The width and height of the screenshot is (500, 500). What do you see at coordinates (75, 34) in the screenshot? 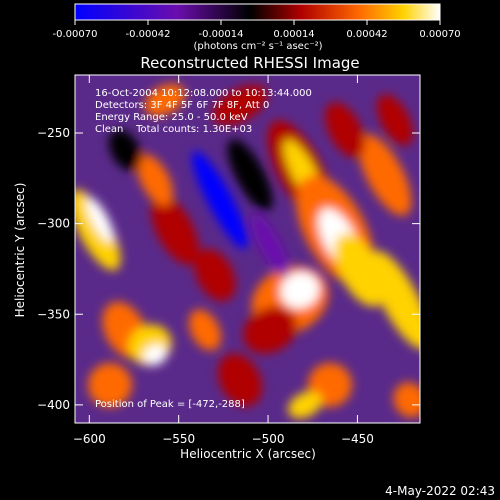
I see `colorbar-tick-label: -0.00070` at bounding box center [75, 34].